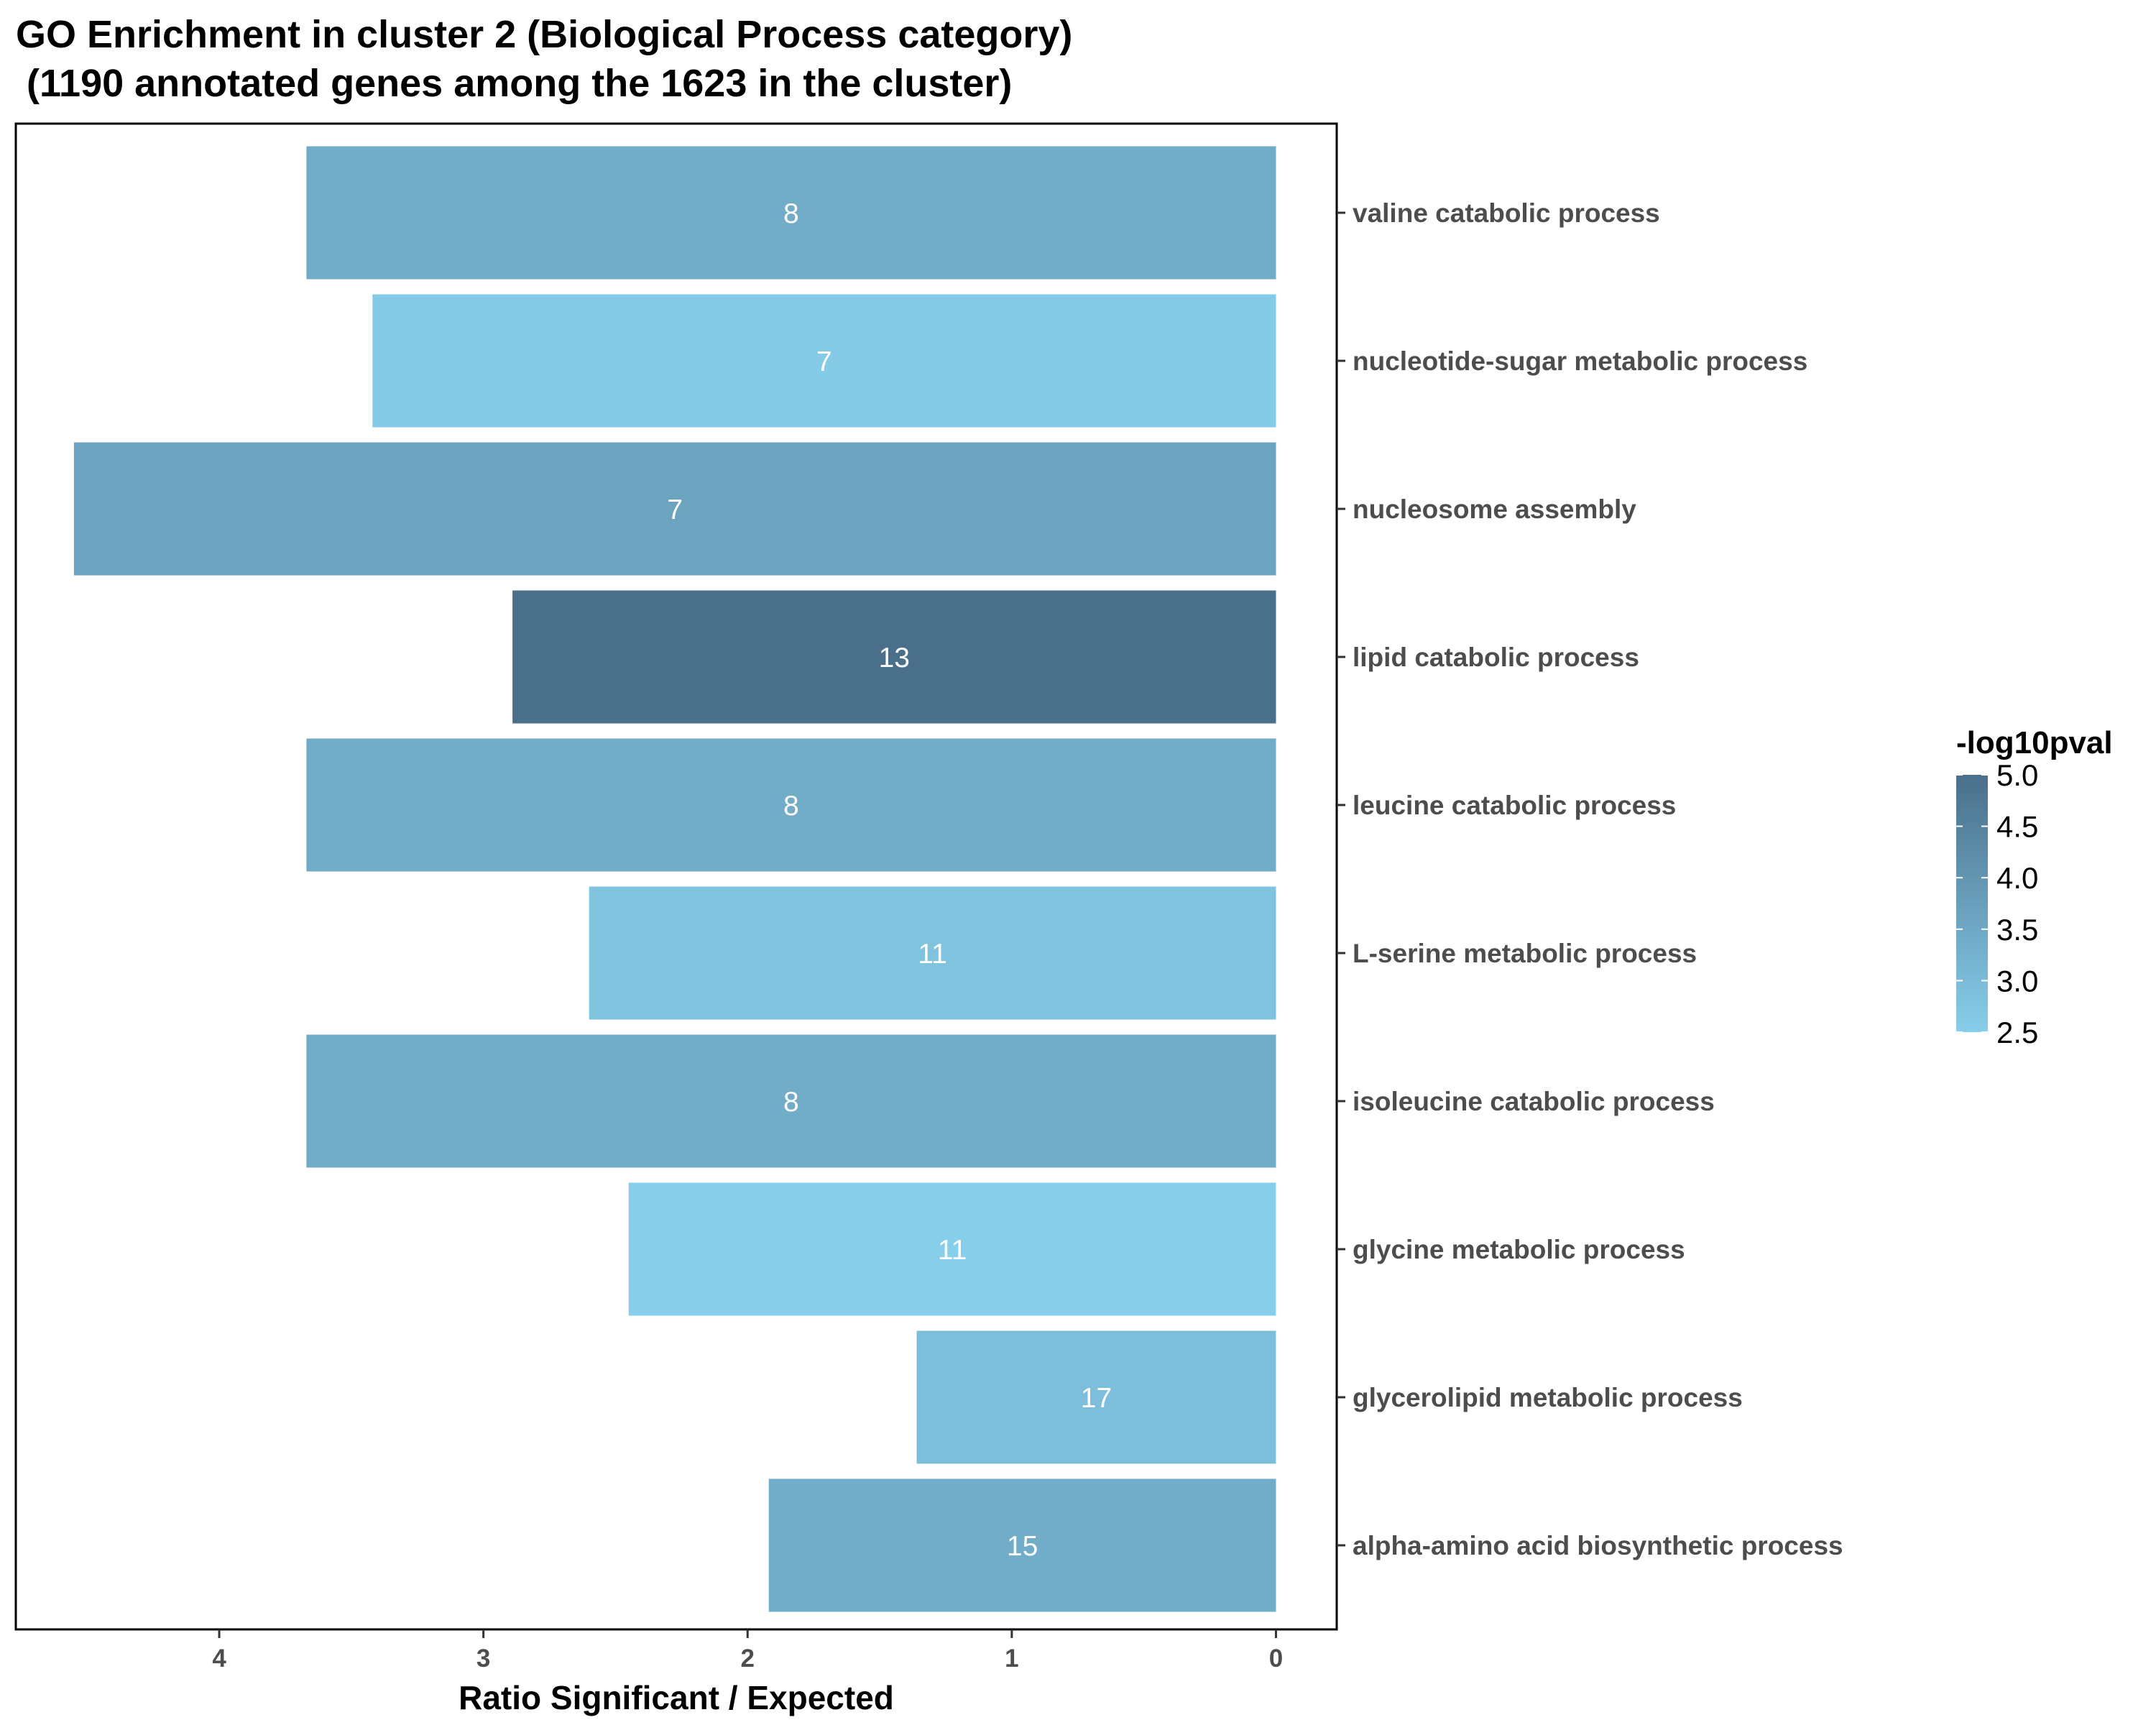 Image resolution: width=2156 pixels, height=1725 pixels. What do you see at coordinates (2034, 742) in the screenshot?
I see `legend-title: -log10pval` at bounding box center [2034, 742].